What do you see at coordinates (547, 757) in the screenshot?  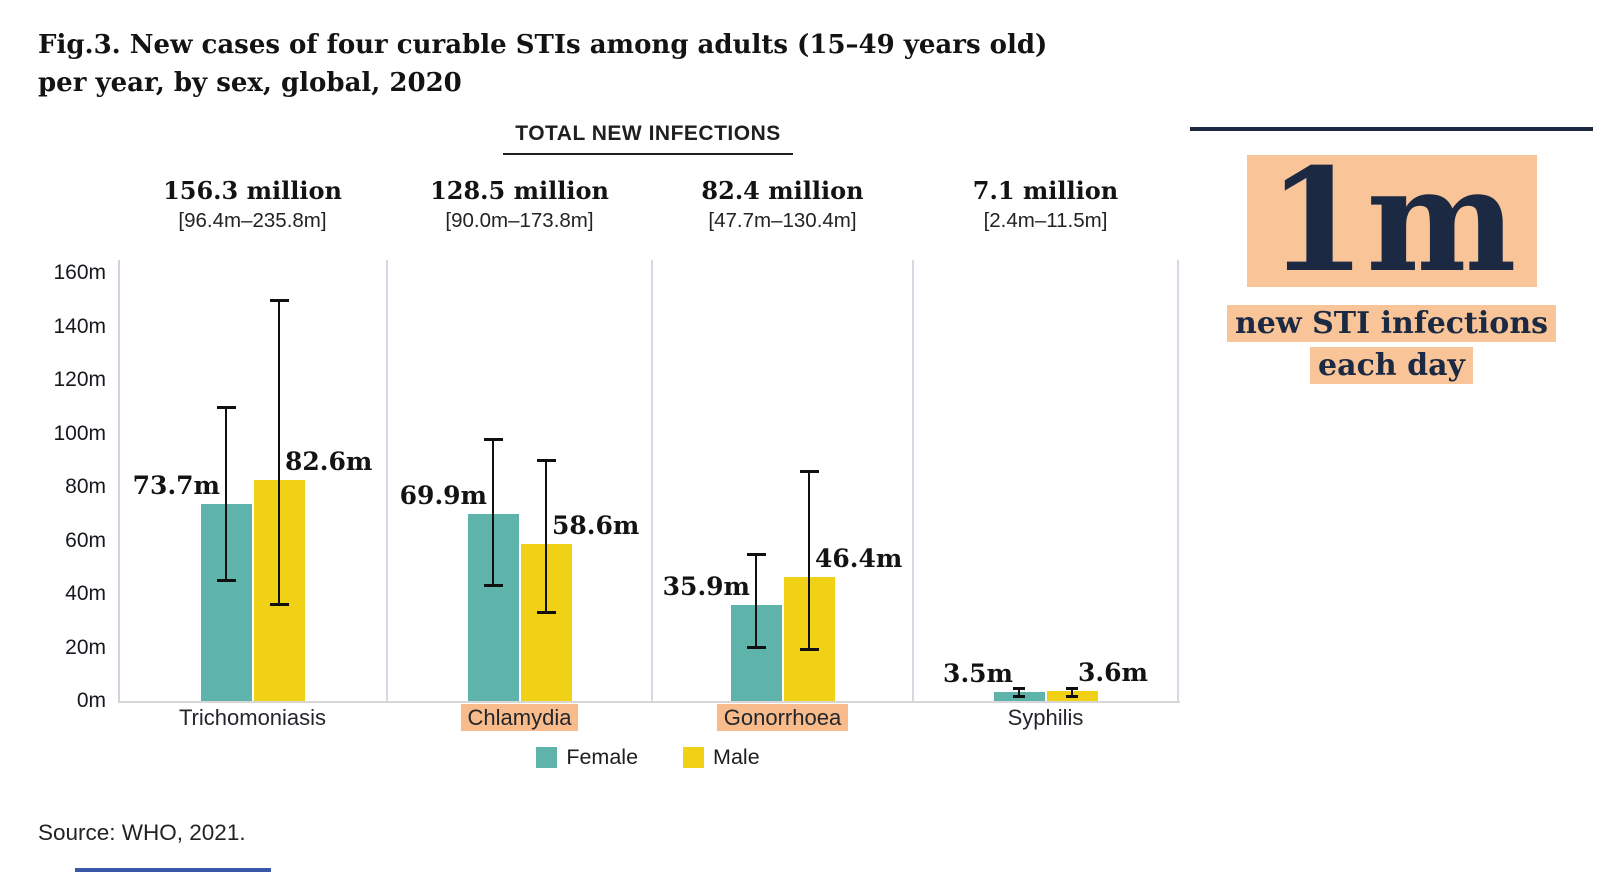 I see `legend-swatch-female` at bounding box center [547, 757].